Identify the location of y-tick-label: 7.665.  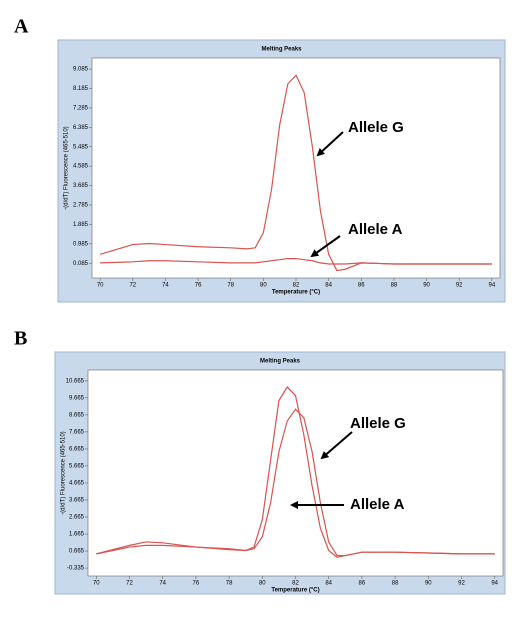
(77, 432).